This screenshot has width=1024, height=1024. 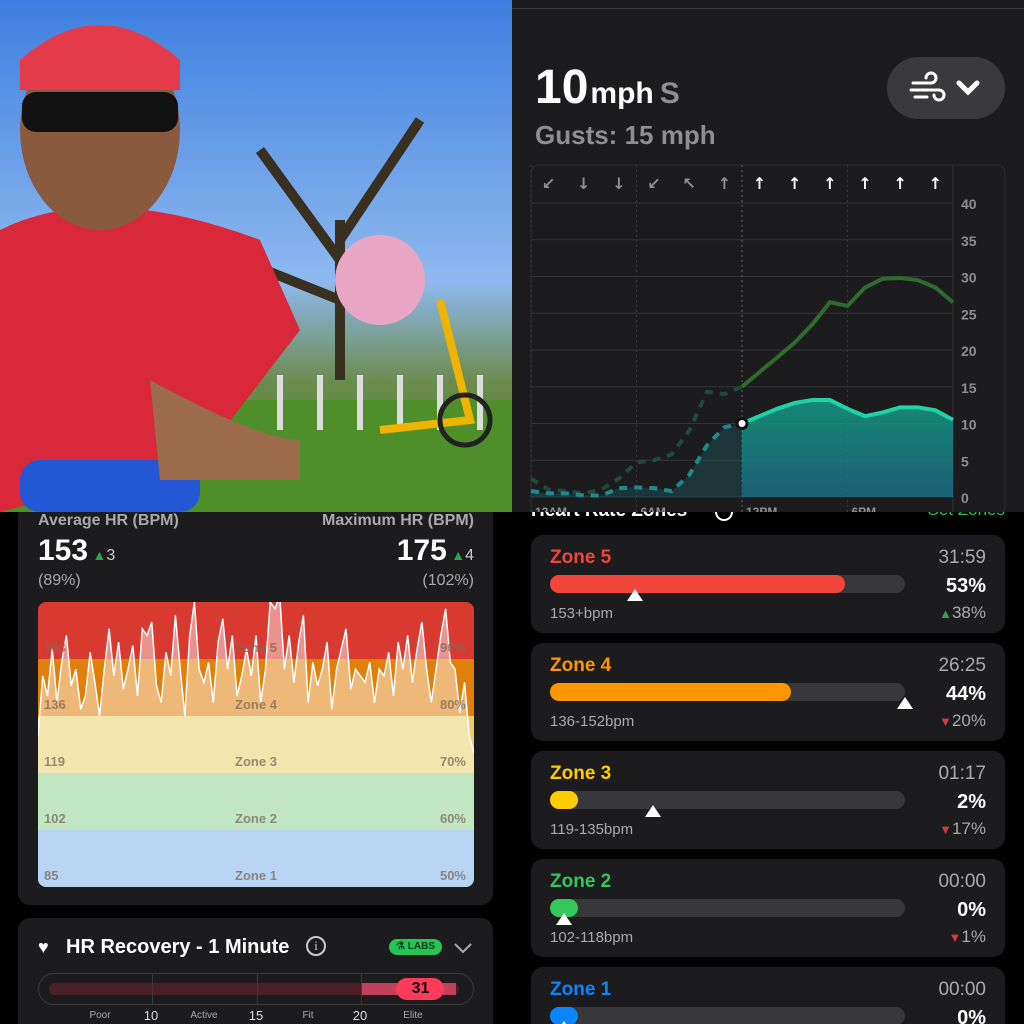 I want to click on wind-speed: 10, so click(x=562, y=87).